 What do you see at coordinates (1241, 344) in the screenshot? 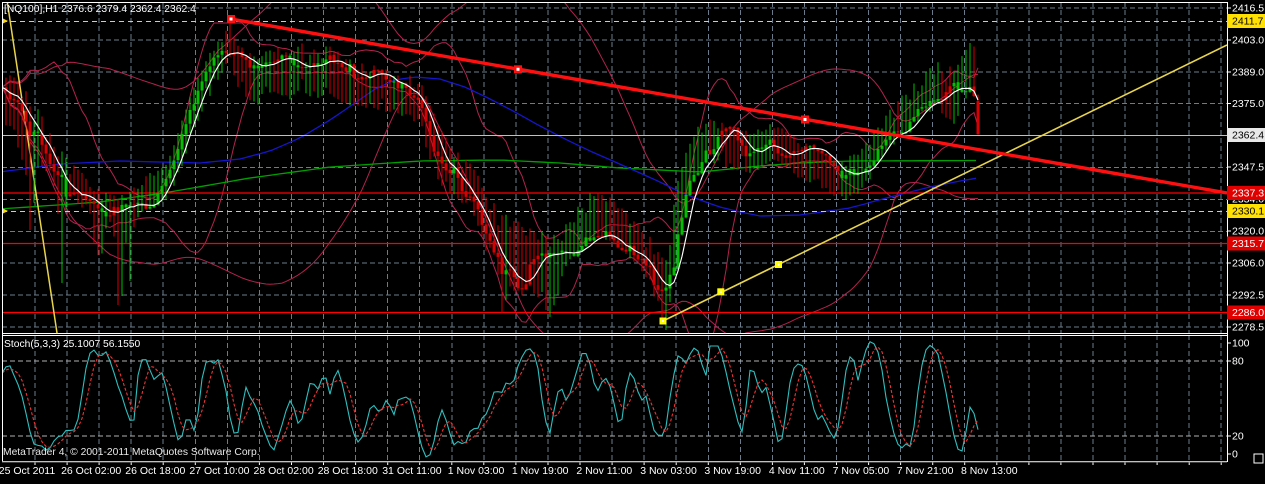
I see `svg-text: 100` at bounding box center [1241, 344].